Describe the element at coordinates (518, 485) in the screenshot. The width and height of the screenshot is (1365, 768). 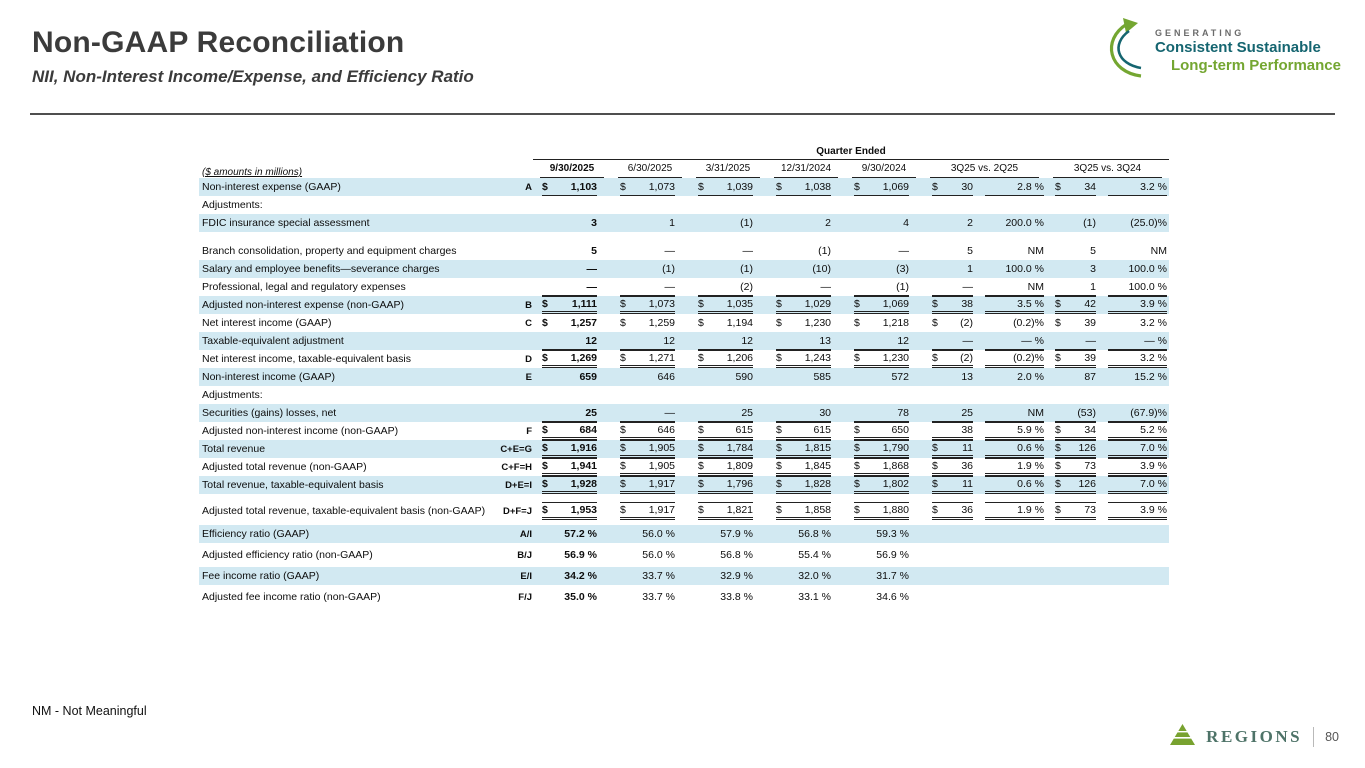
I see `row-ref: D+E=I` at that location.